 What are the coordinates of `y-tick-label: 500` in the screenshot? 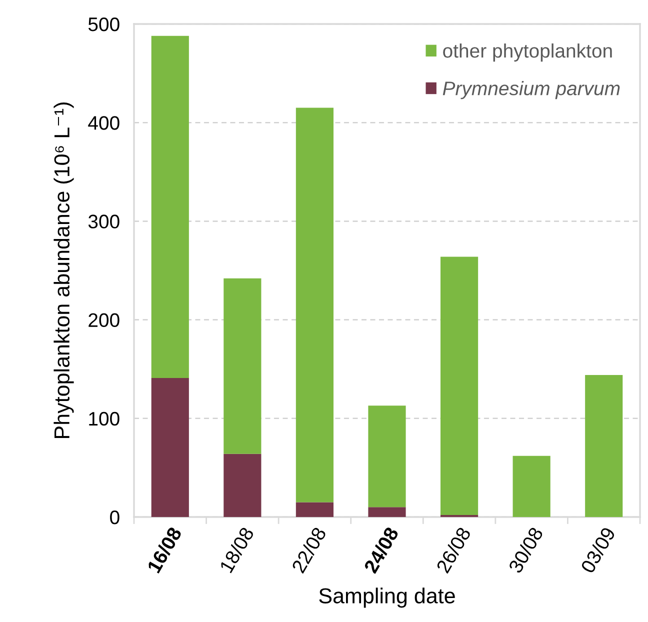 It's located at (104, 24).